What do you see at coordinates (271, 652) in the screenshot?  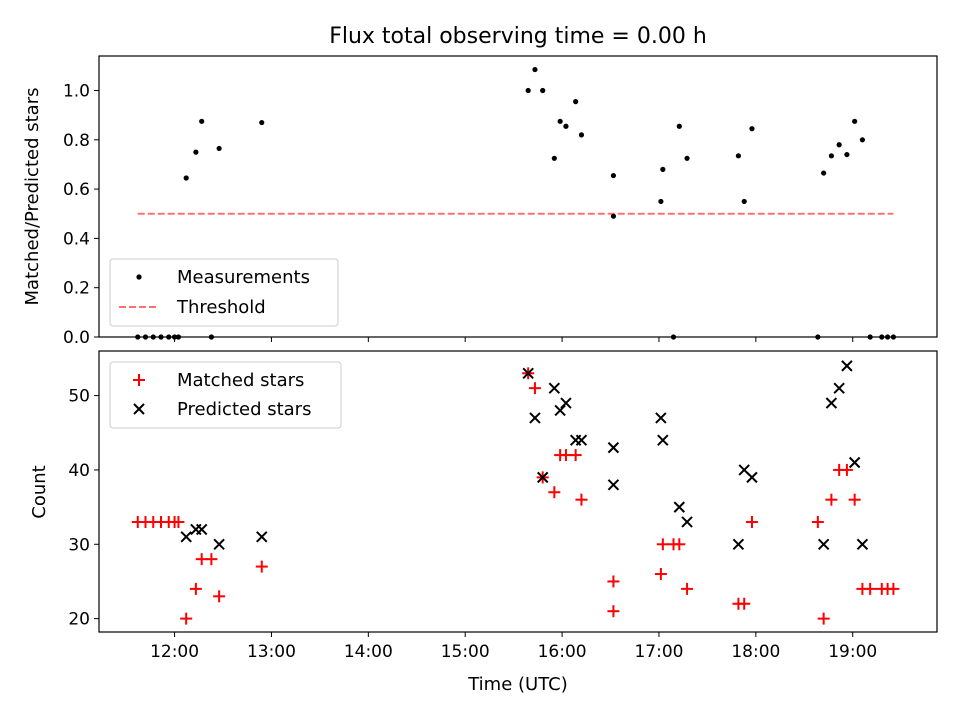 I see `x-tick-label: 13:00` at bounding box center [271, 652].